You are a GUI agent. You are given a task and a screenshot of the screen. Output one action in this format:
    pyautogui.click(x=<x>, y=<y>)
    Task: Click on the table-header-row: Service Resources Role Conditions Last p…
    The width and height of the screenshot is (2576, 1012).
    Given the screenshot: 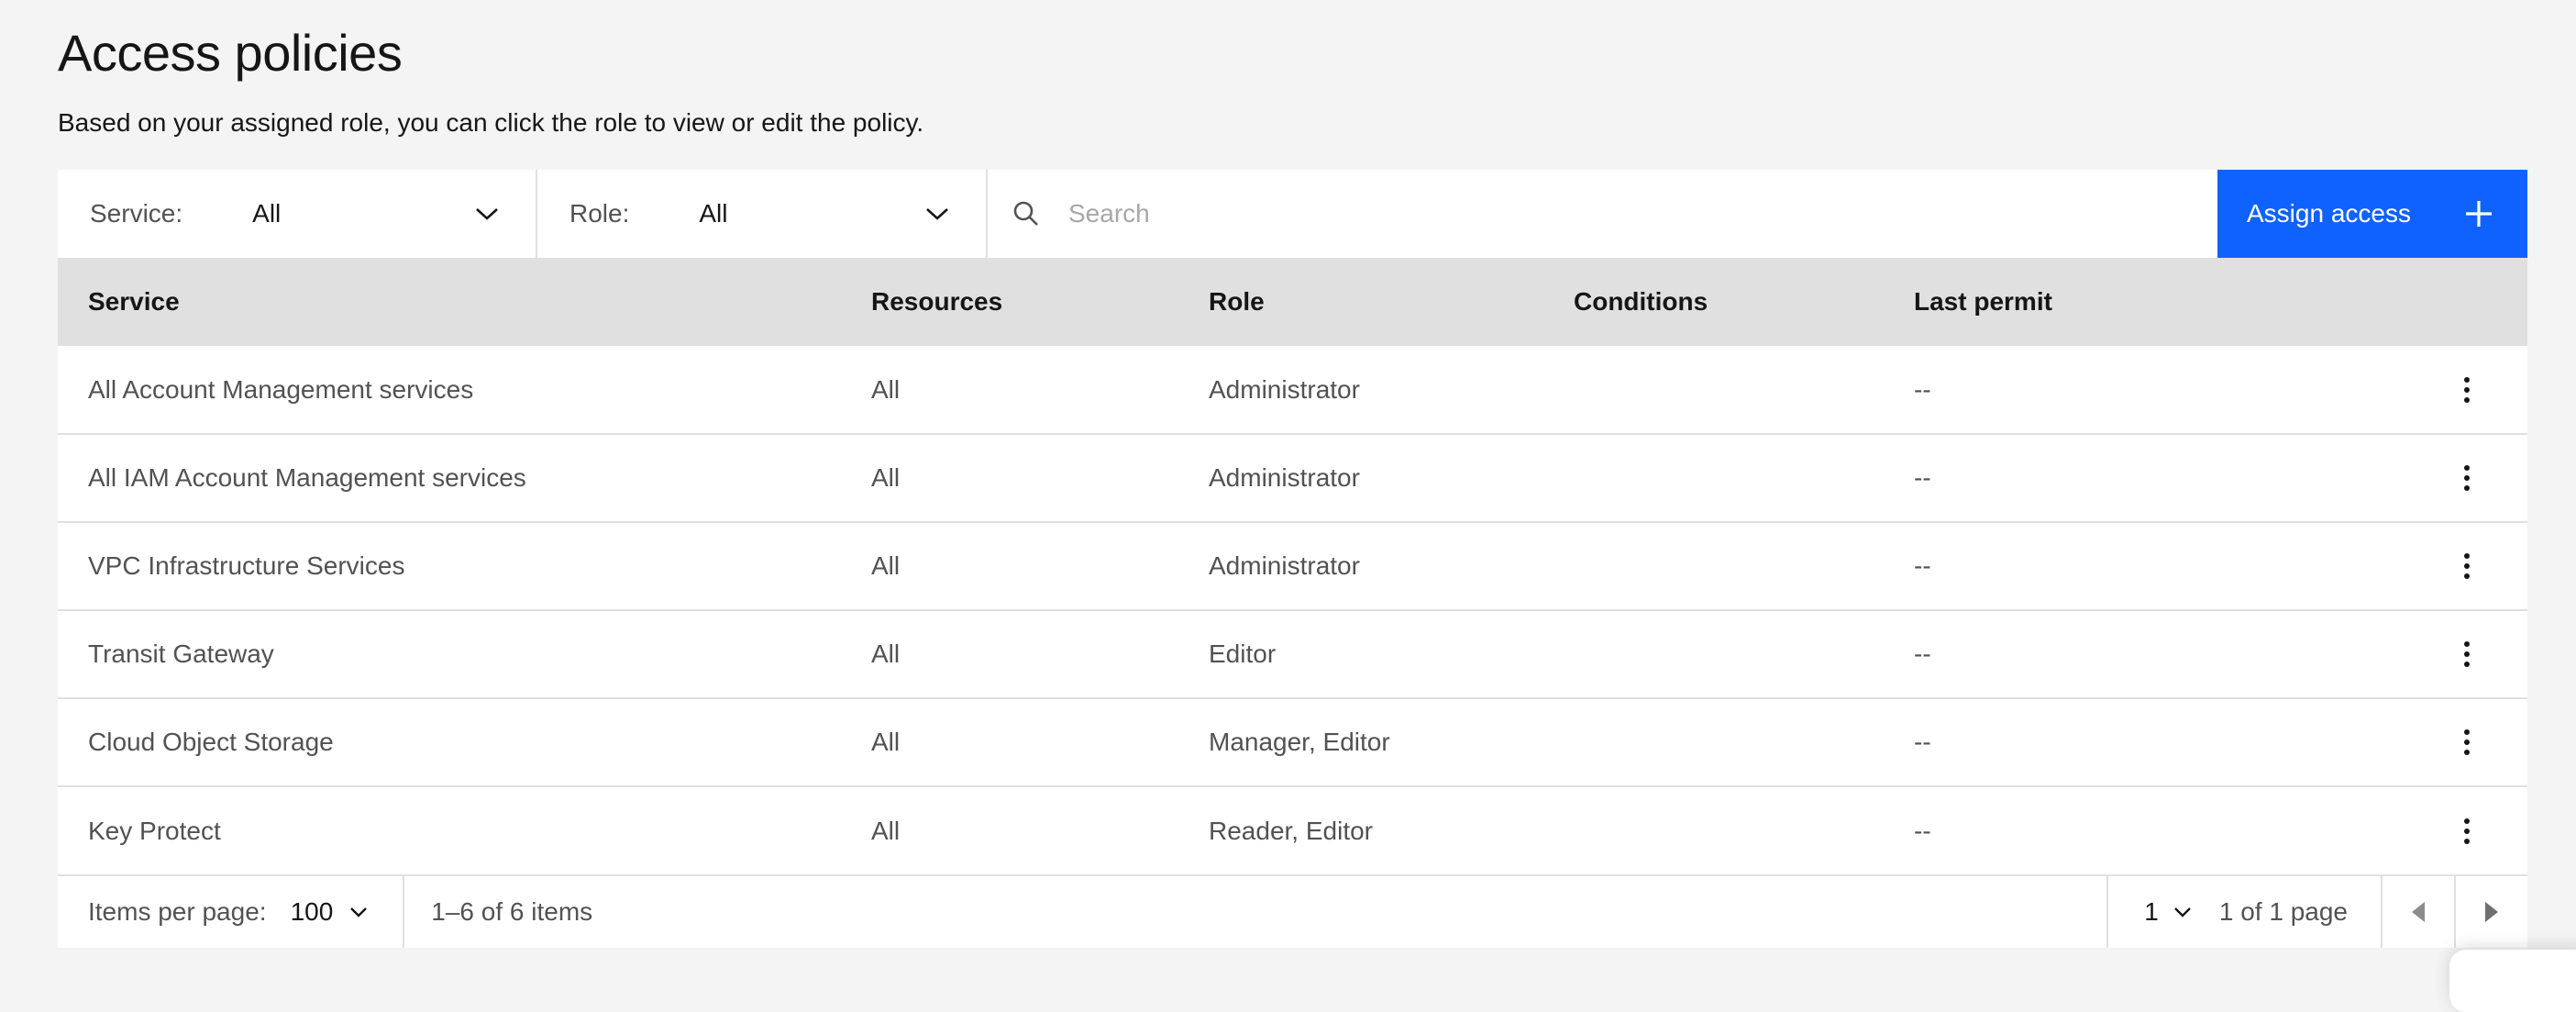 What is the action you would take?
    pyautogui.click(x=1292, y=302)
    